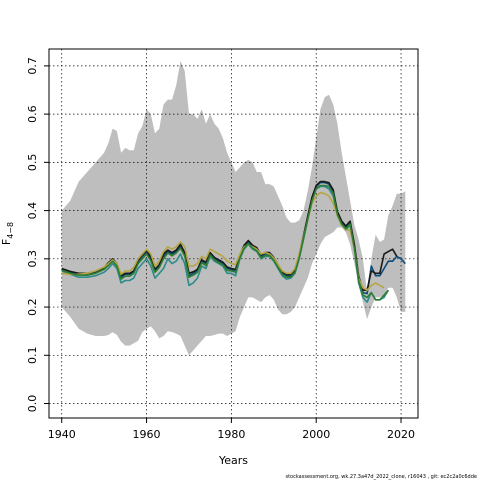 The image size is (480, 480). I want to click on y-tick-label: 0.2, so click(32, 307).